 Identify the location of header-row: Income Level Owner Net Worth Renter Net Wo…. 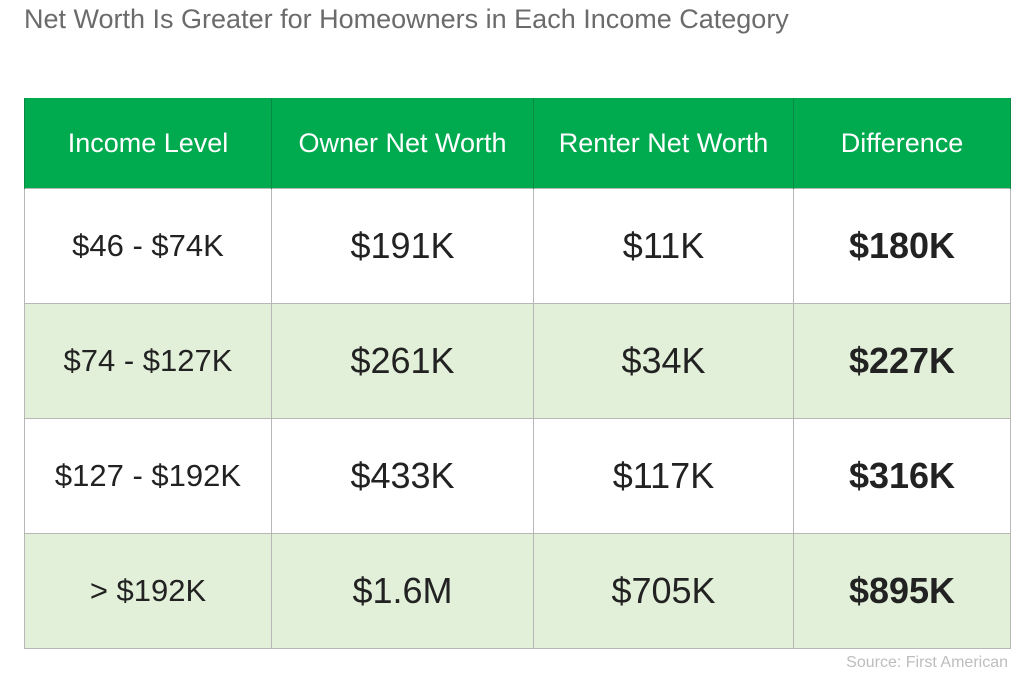
(517, 143).